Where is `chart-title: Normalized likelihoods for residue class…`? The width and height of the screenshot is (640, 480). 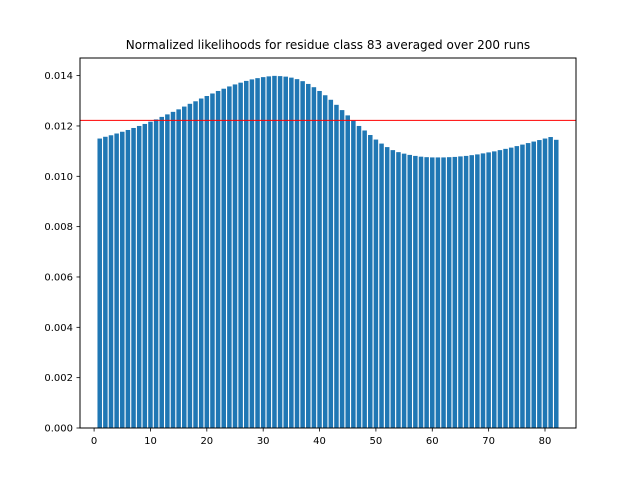
chart-title: Normalized likelihoods for residue class… is located at coordinates (328, 45).